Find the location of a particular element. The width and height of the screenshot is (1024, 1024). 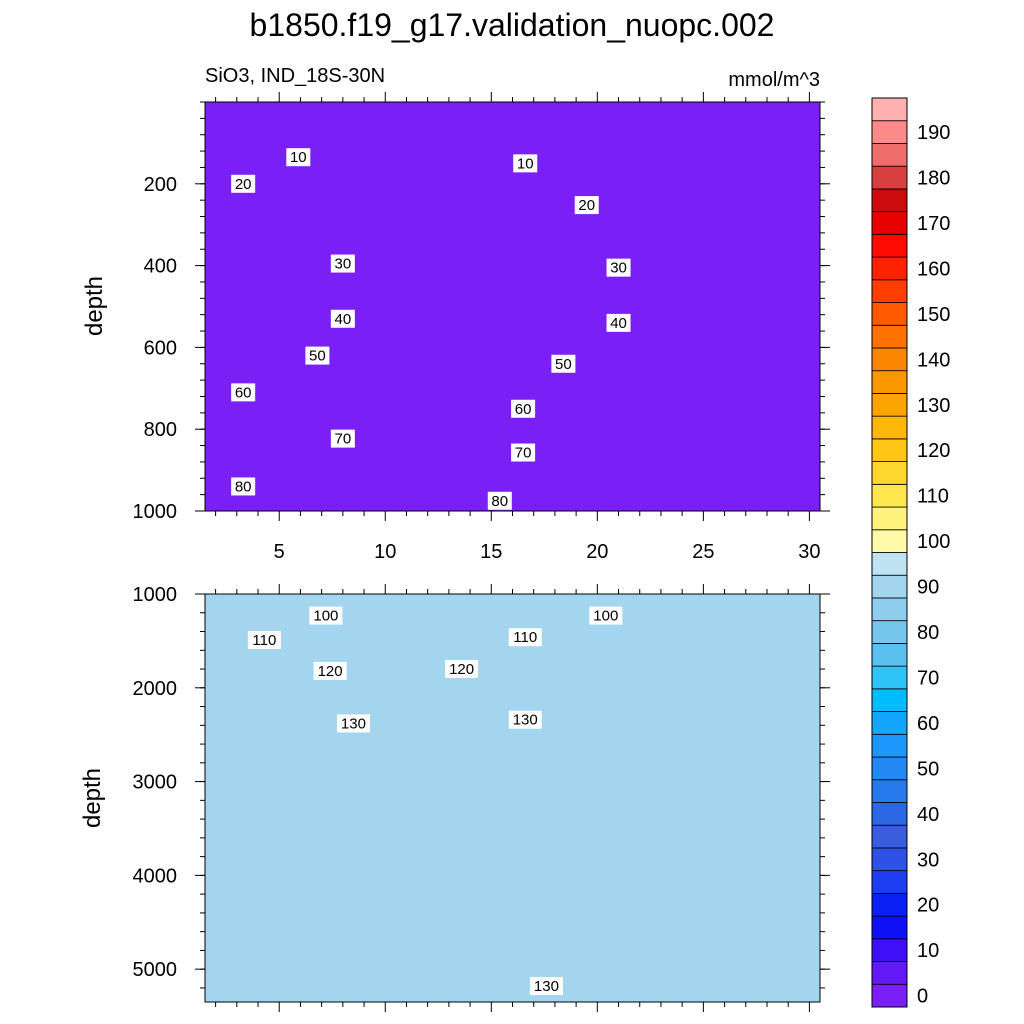

x-tick-label: 5 is located at coordinates (279, 552).